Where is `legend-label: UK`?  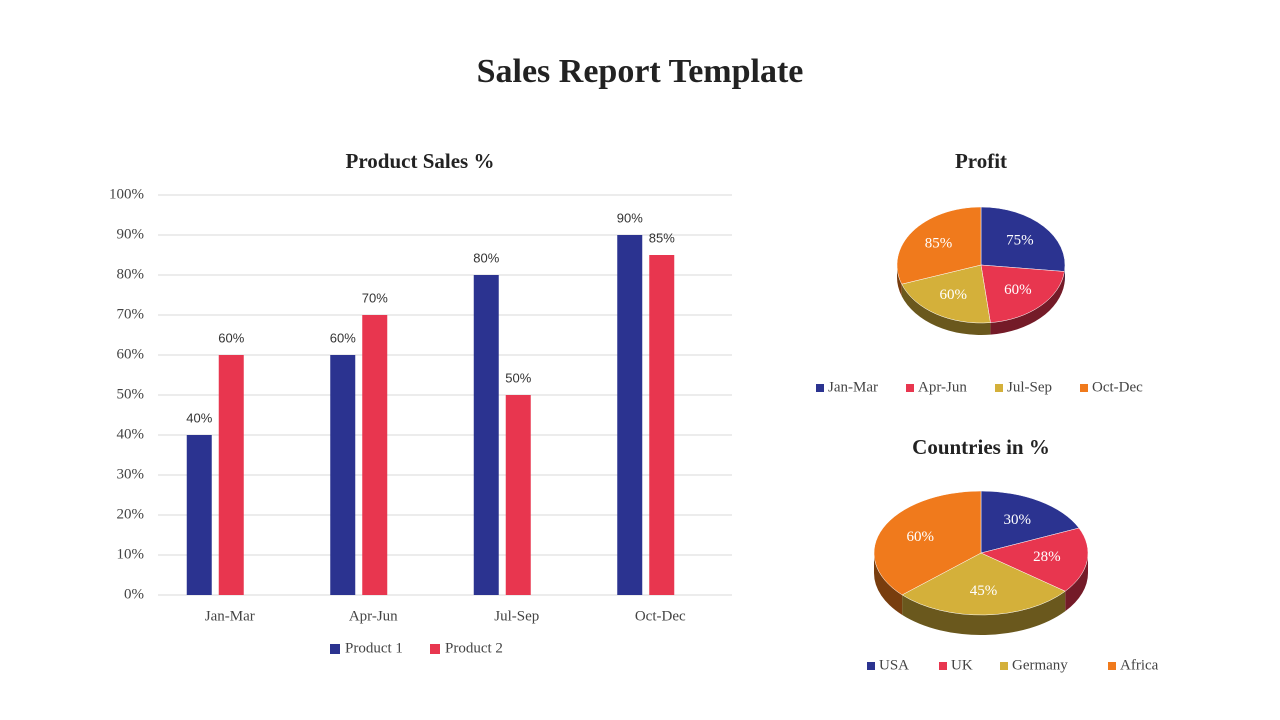 legend-label: UK is located at coordinates (962, 665).